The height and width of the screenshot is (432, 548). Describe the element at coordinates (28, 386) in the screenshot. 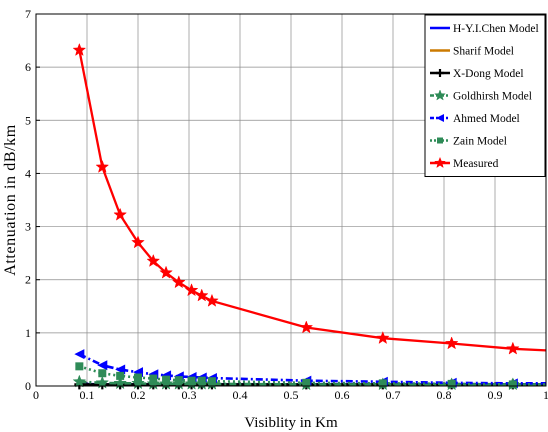

I see `y-tick-label: 0` at that location.